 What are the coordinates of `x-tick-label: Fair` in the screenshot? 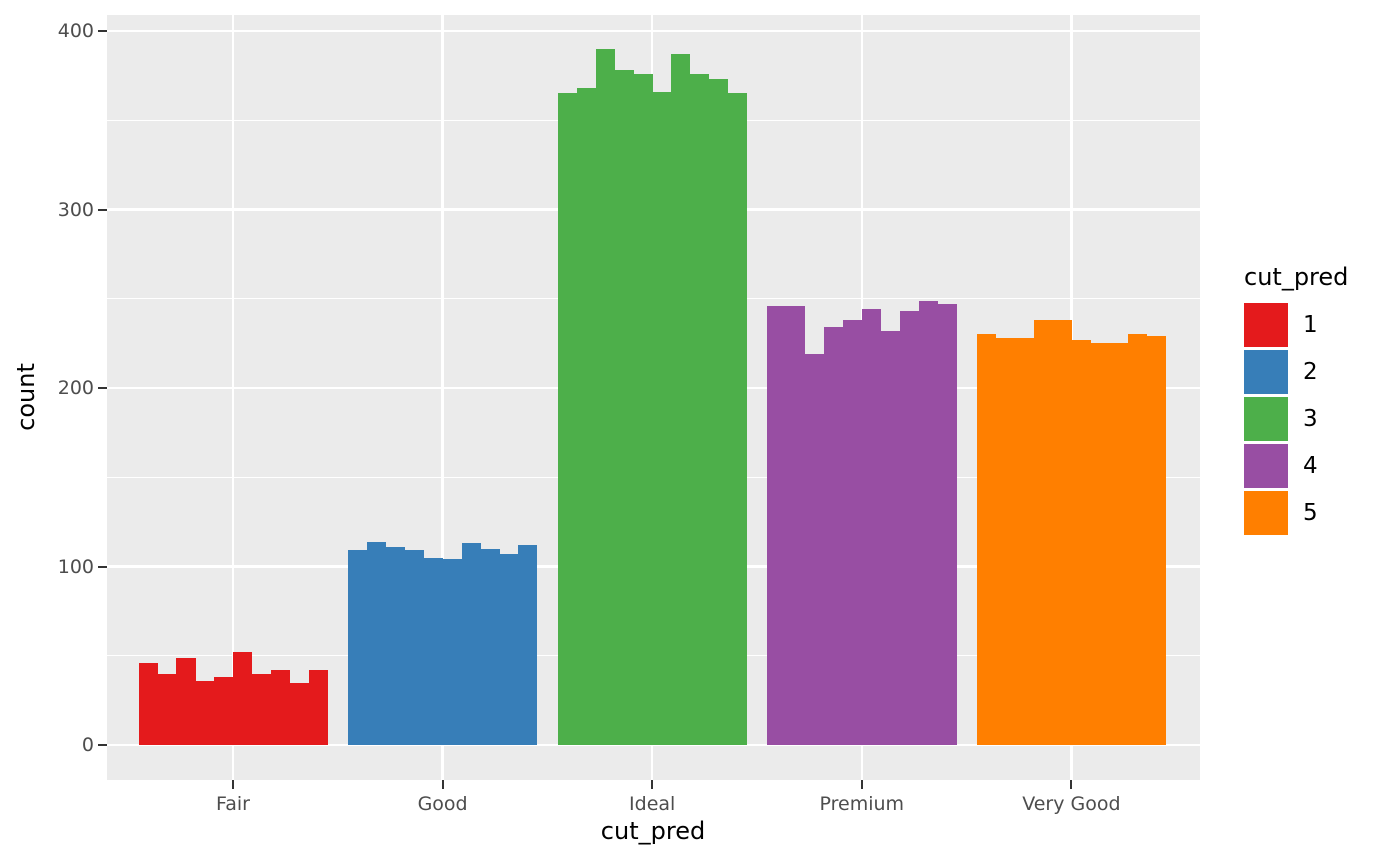 It's located at (233, 804).